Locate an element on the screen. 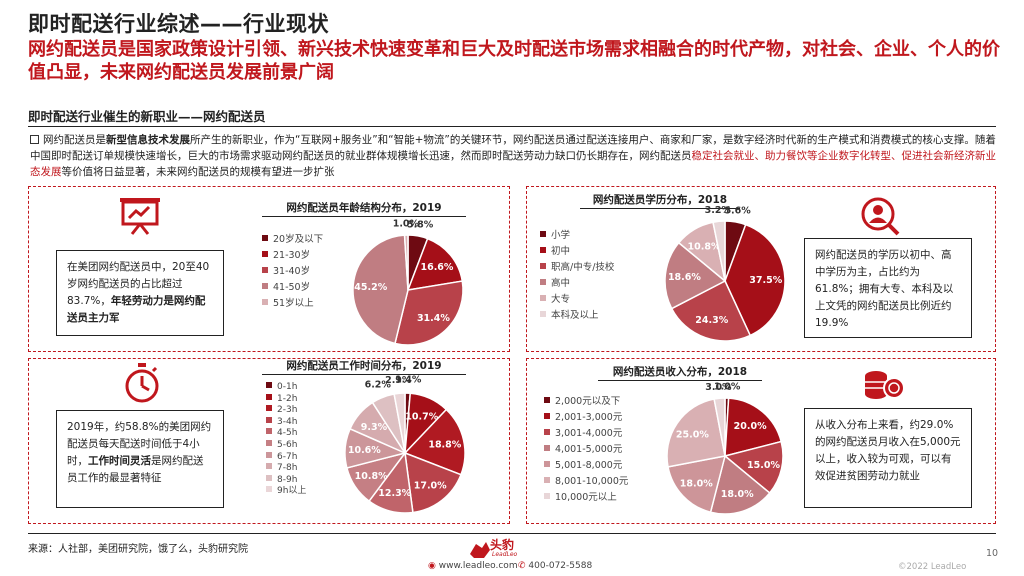 The image size is (1024, 576). edu-chart-title: 网约配送员学历分布，2018 is located at coordinates (660, 200).